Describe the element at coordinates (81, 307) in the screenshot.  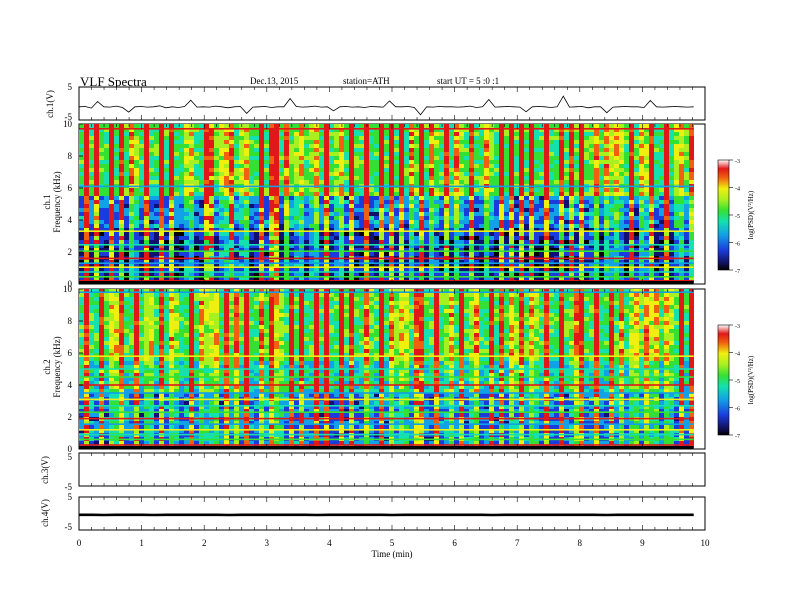
I see `ch2-spectrogram-cell` at that location.